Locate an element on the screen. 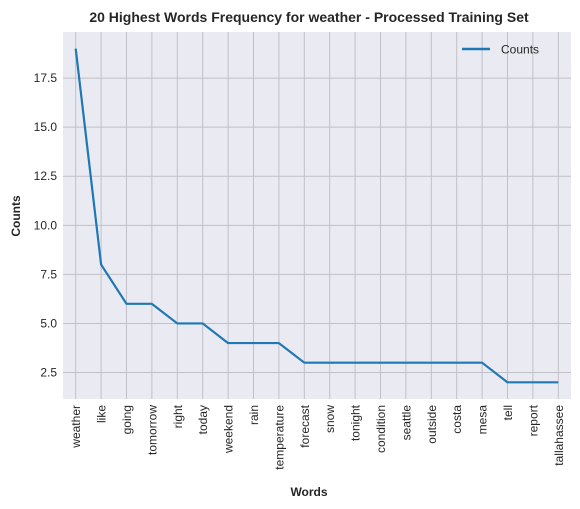 The width and height of the screenshot is (580, 509). x-tick-label: tallahassee is located at coordinates (559, 435).